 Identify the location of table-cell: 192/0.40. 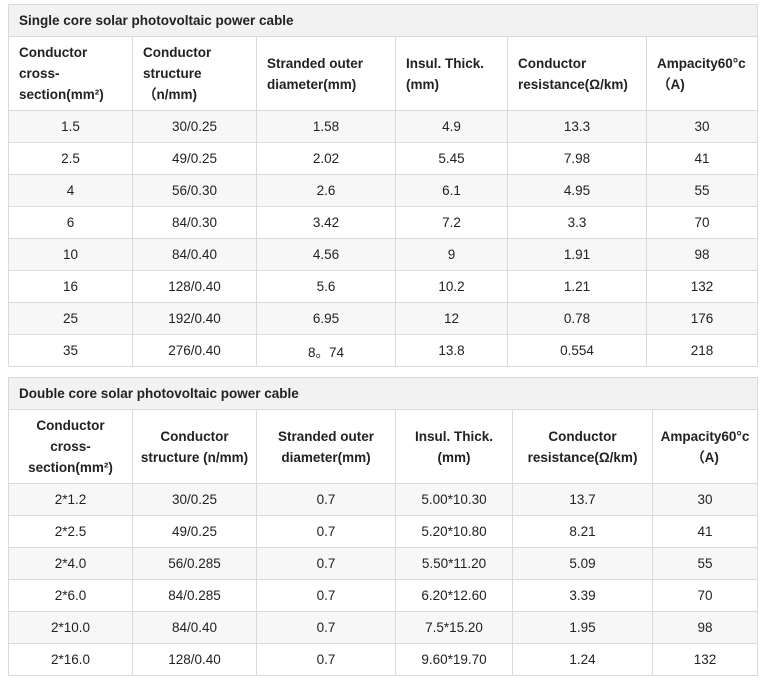
(194, 318).